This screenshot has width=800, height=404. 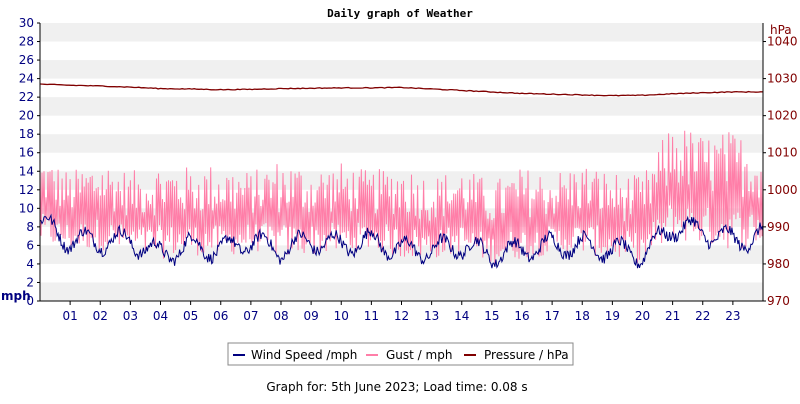 I want to click on y-left-tick-label: 14, so click(x=26, y=171).